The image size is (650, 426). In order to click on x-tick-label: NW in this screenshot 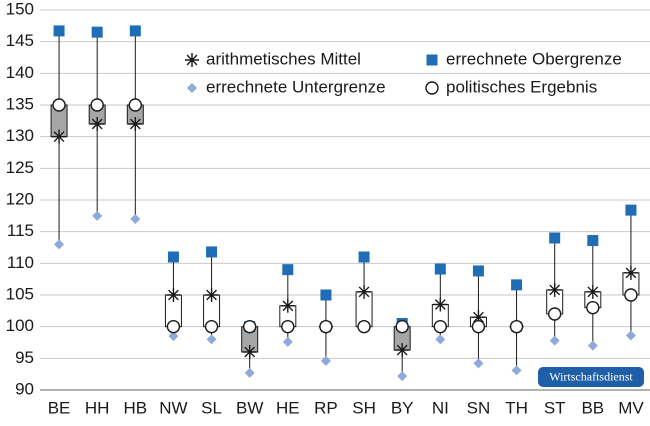, I will do `click(173, 407)`.